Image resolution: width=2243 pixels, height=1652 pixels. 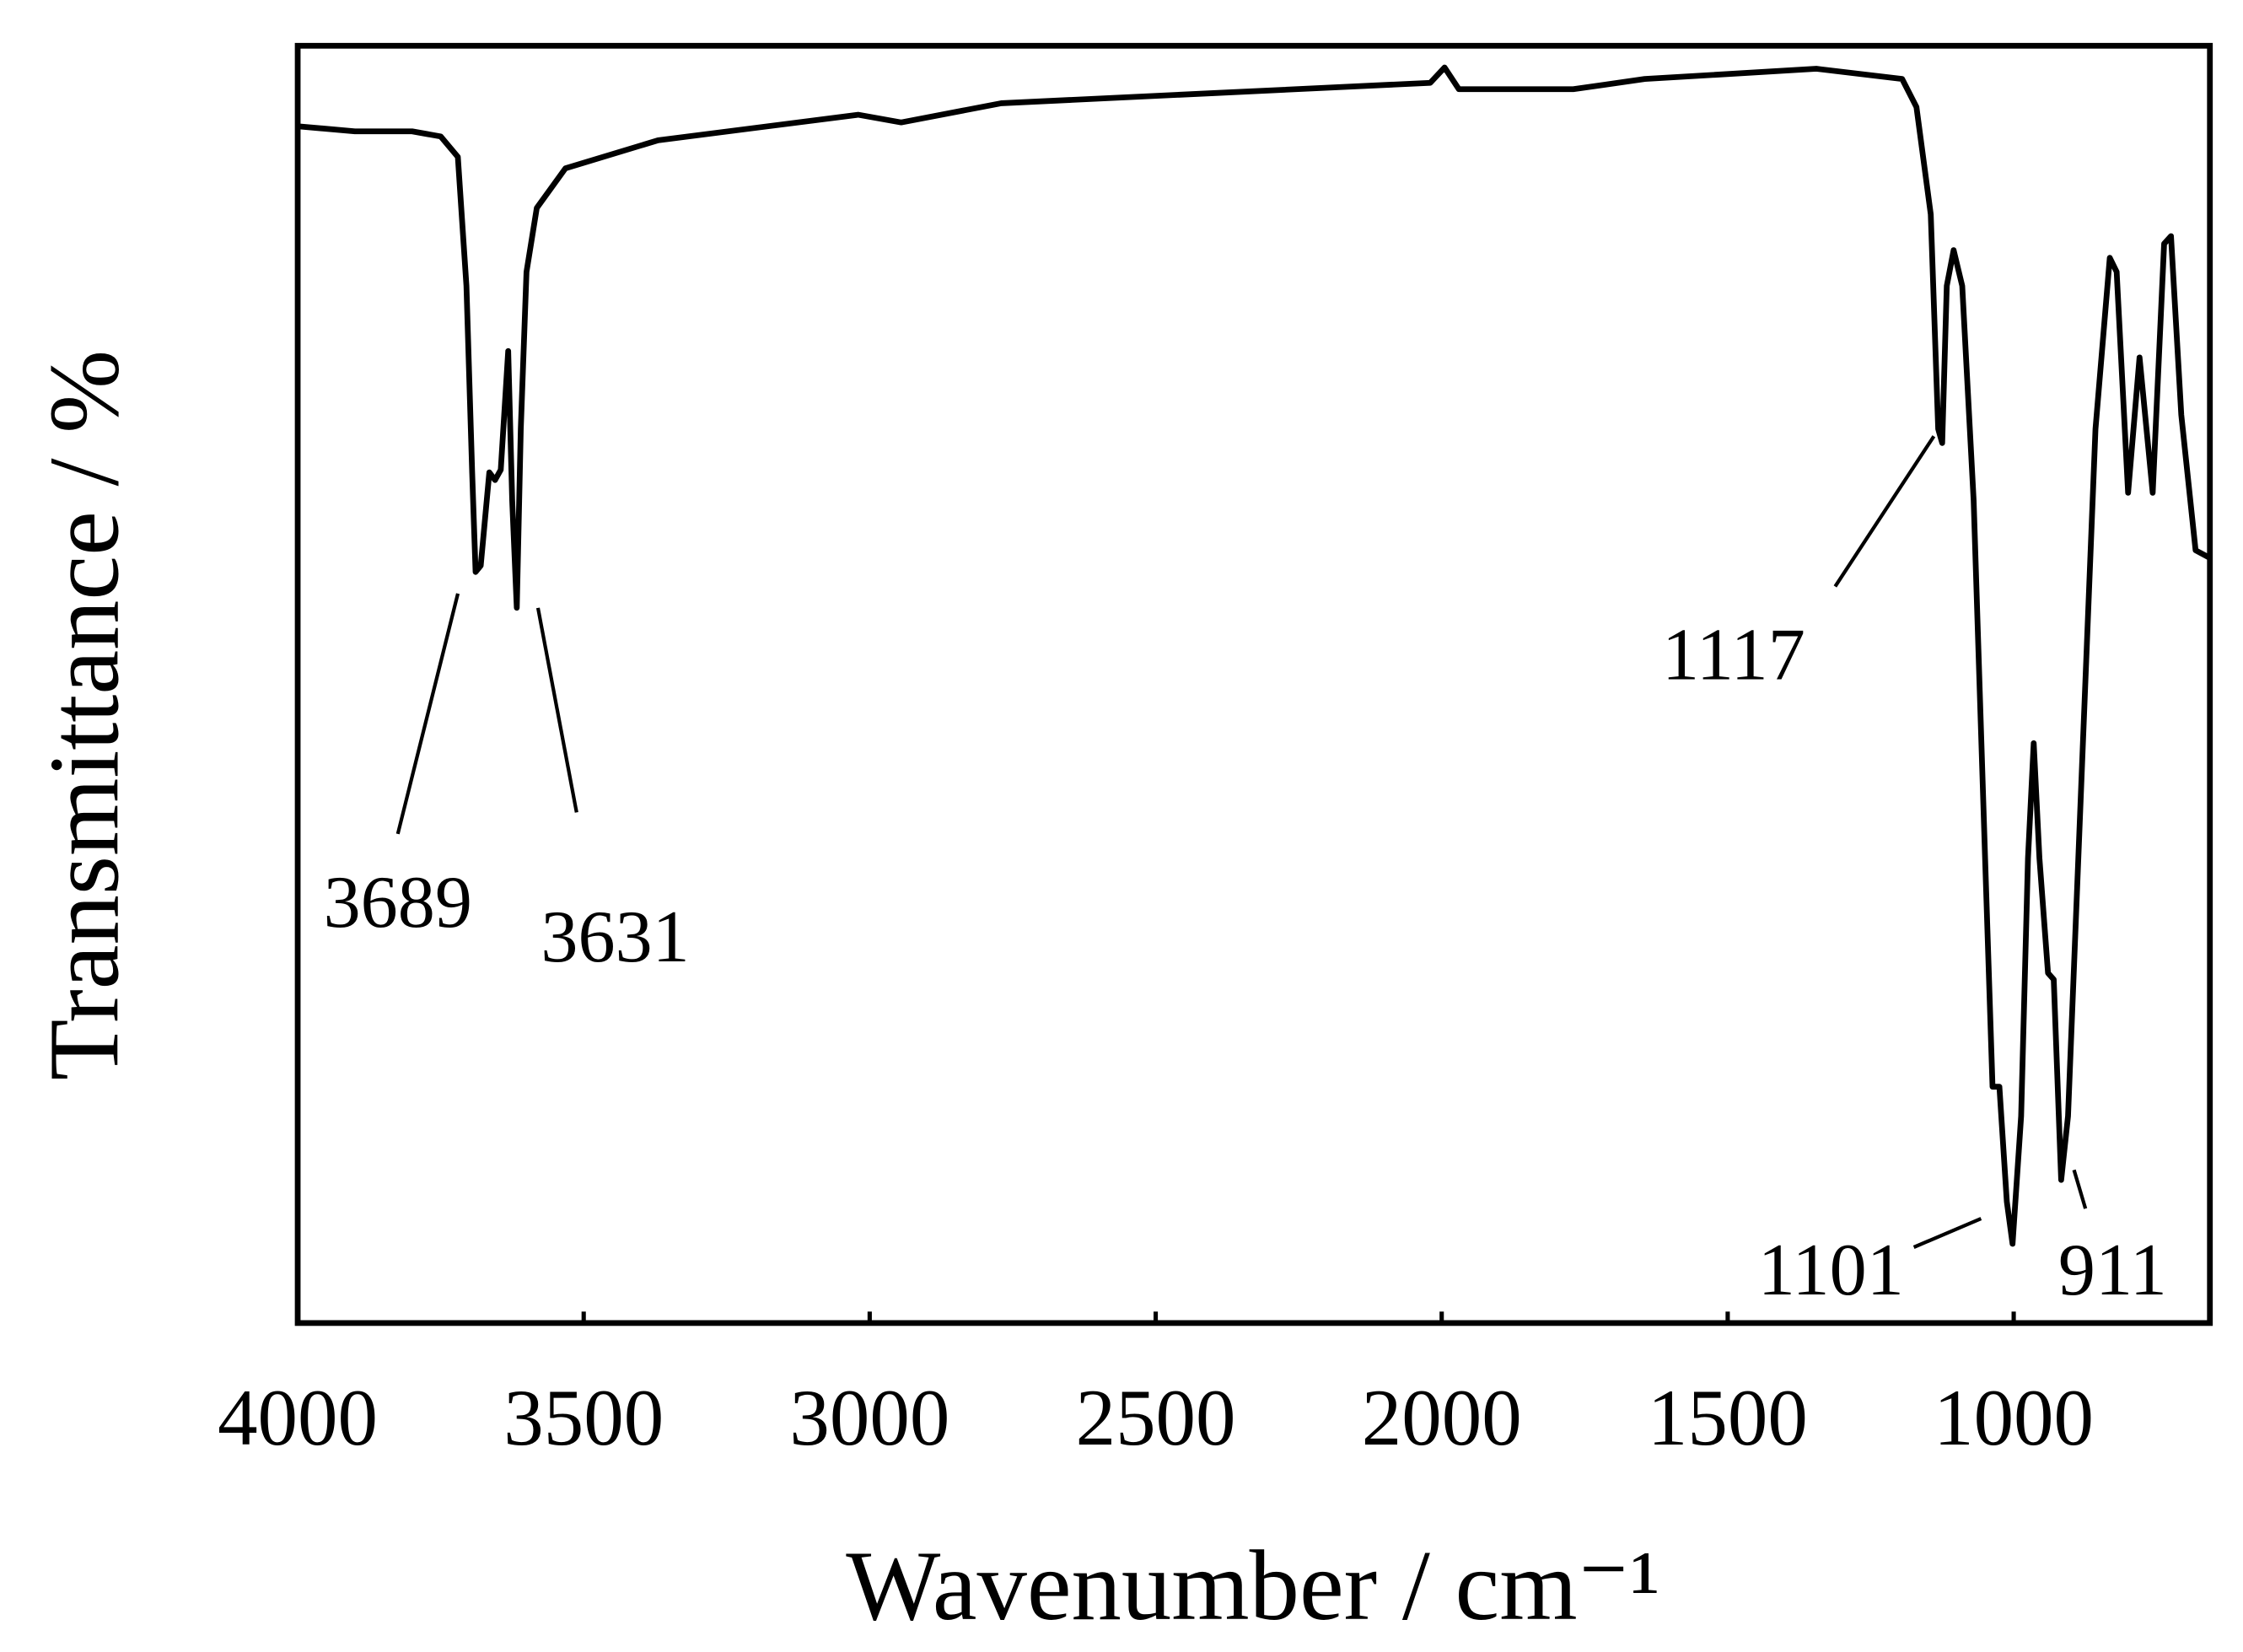 I want to click on annotation-label: 911, so click(x=2112, y=1270).